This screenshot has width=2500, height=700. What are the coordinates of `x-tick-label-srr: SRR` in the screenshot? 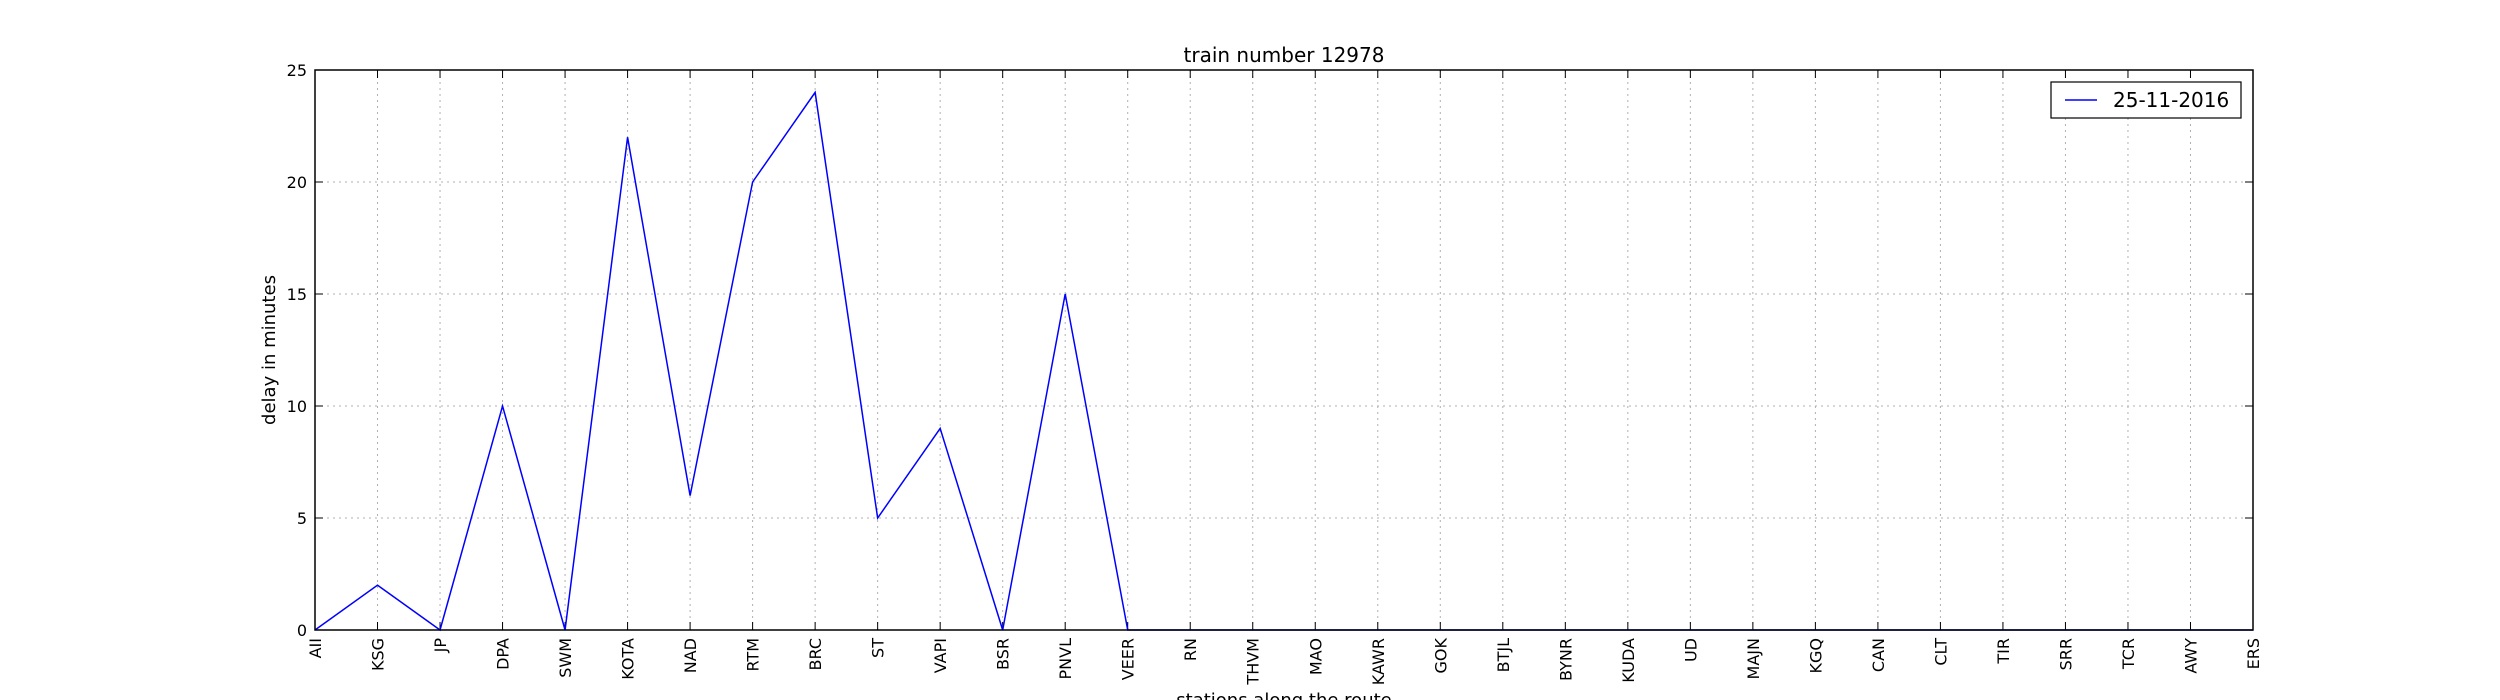 It's located at (2065, 654).